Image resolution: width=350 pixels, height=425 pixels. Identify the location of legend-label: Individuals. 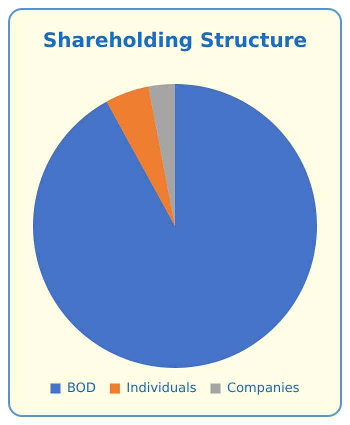
(161, 388).